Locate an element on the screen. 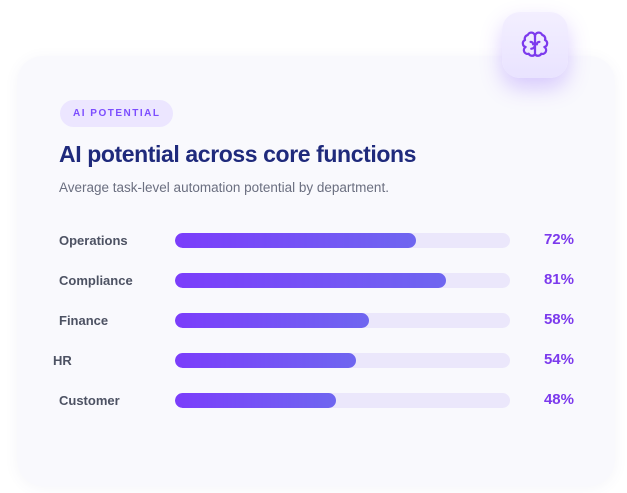 The height and width of the screenshot is (493, 627). category-label: HR is located at coordinates (62, 360).